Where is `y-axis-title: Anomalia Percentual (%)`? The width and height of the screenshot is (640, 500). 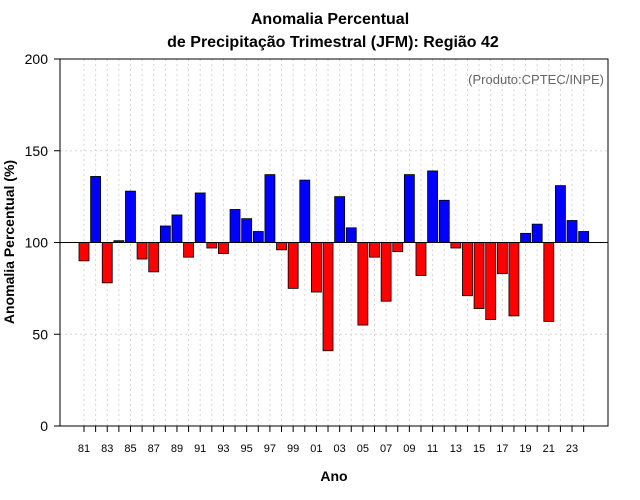 y-axis-title: Anomalia Percentual (%) is located at coordinates (9, 242).